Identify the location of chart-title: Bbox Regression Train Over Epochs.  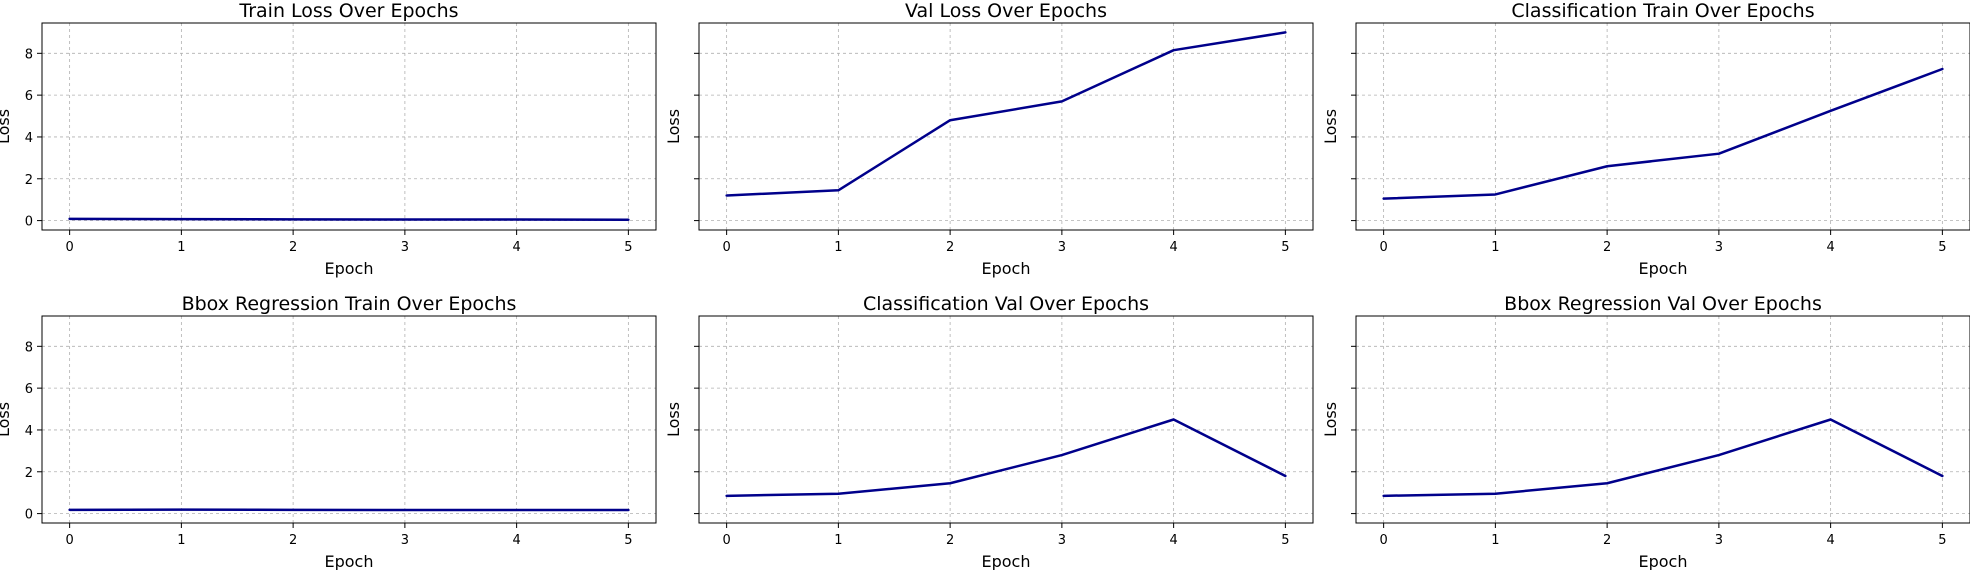
(349, 304).